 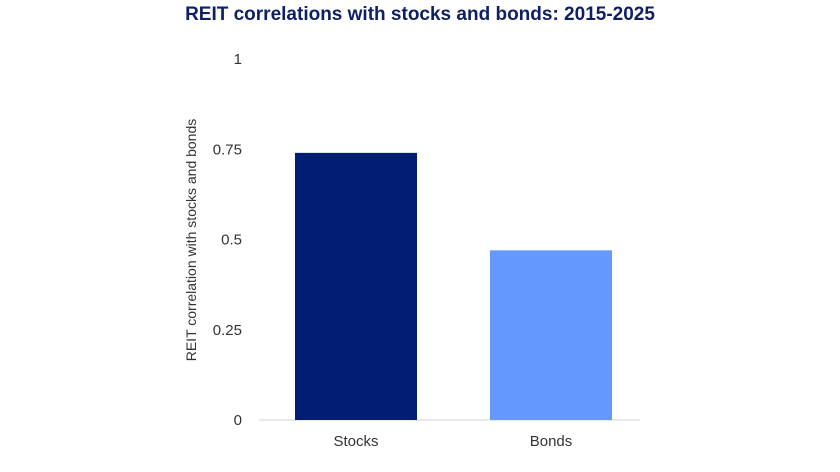 What do you see at coordinates (227, 149) in the screenshot?
I see `y-tick-label: 0.75` at bounding box center [227, 149].